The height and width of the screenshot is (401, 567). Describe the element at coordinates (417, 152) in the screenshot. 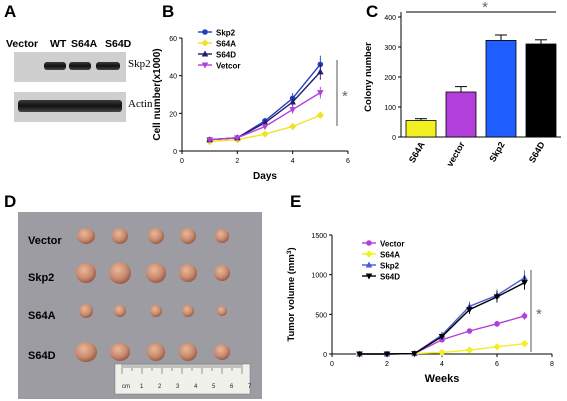

I see `c-category-label-s64a: S64A` at that location.